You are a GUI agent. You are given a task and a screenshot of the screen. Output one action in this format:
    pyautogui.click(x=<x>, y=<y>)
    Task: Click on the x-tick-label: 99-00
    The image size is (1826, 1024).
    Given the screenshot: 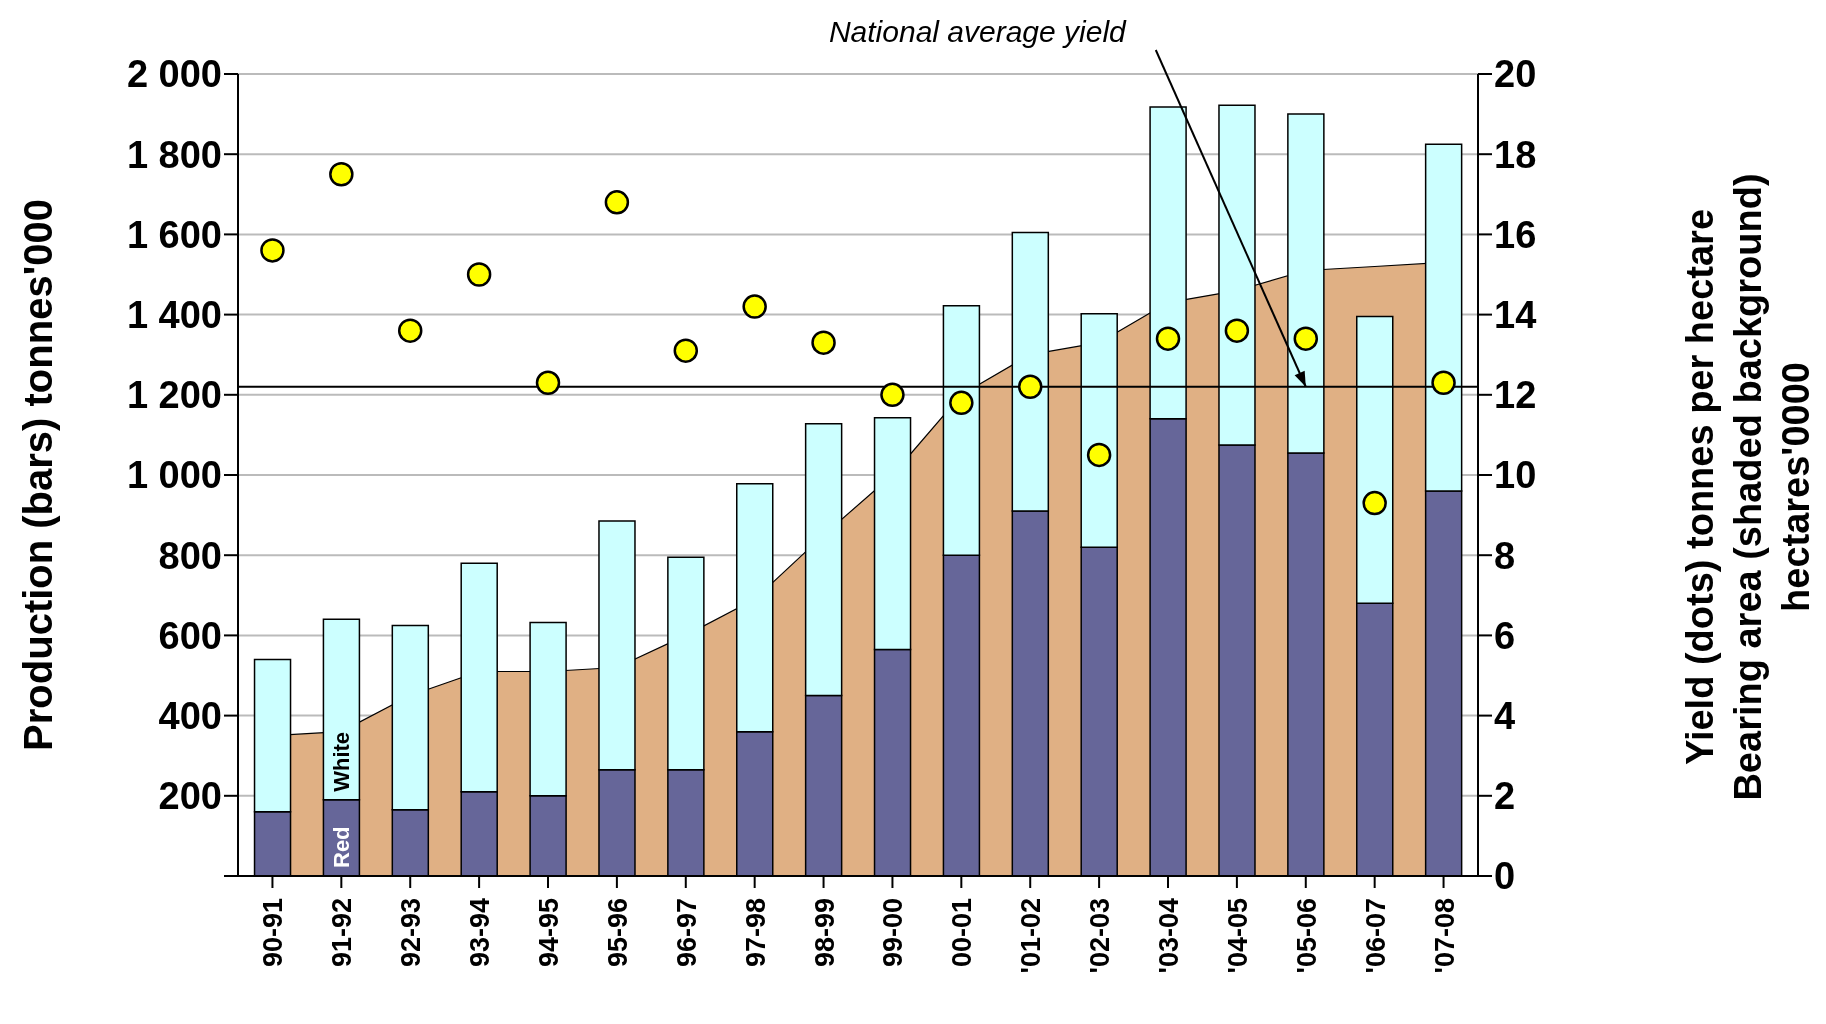 What is the action you would take?
    pyautogui.click(x=893, y=933)
    